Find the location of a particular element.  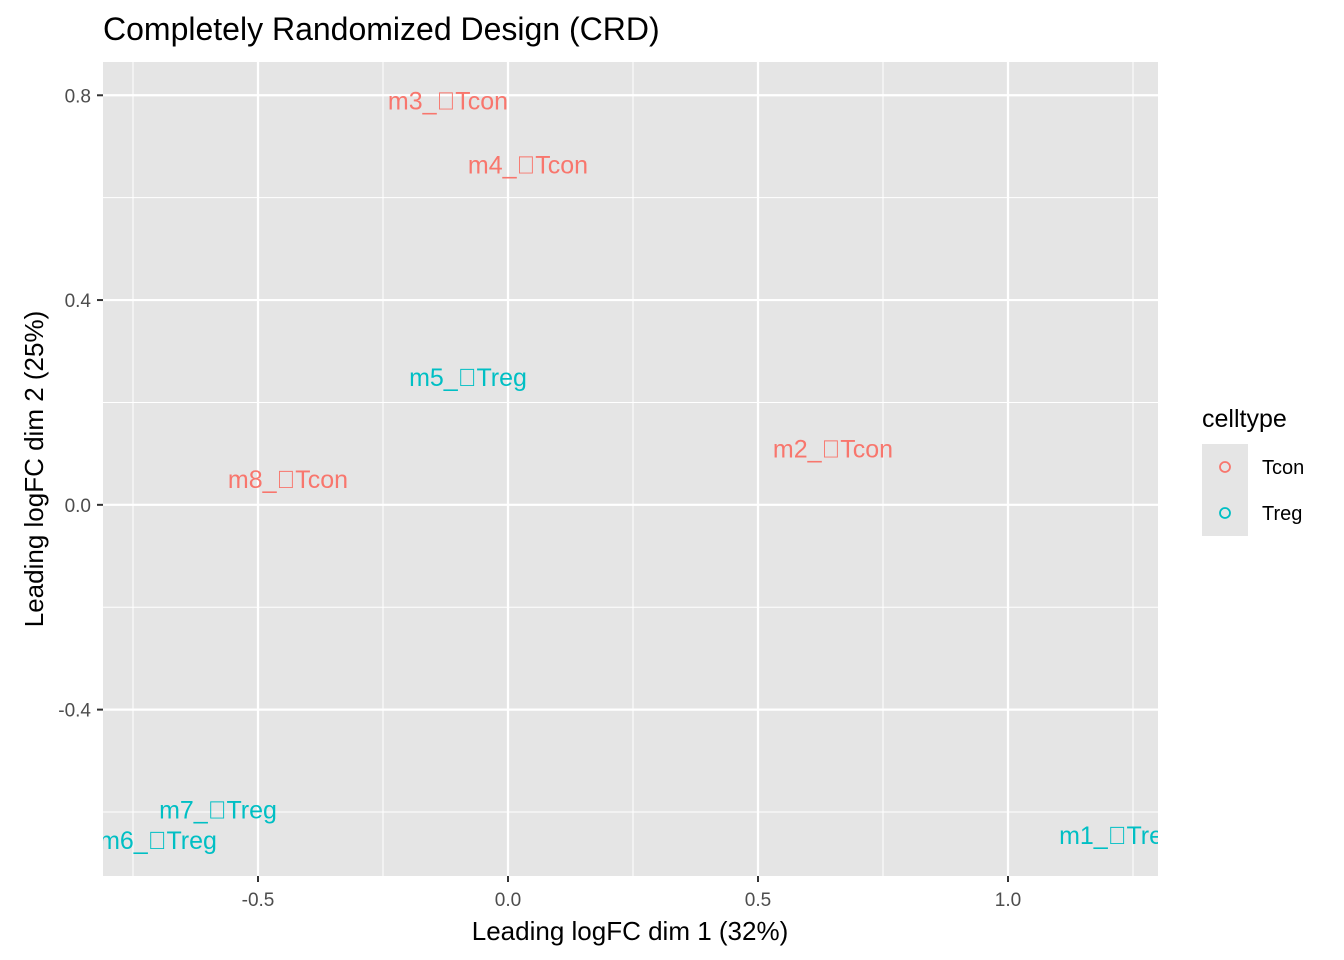

x-tick-label: 1.0 is located at coordinates (1008, 900).